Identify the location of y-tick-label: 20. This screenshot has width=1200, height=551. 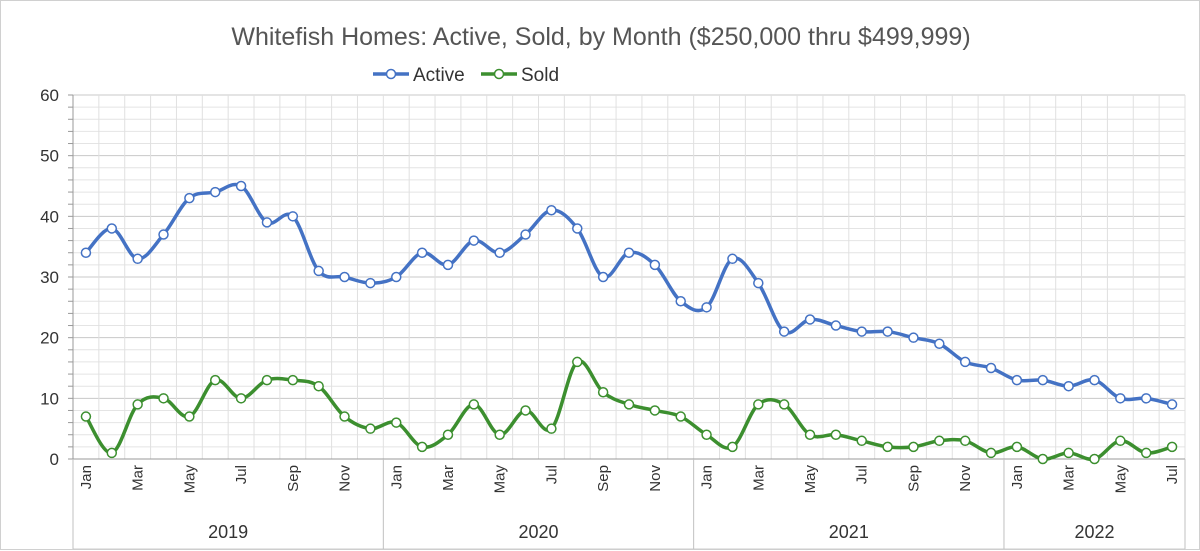
(49, 338).